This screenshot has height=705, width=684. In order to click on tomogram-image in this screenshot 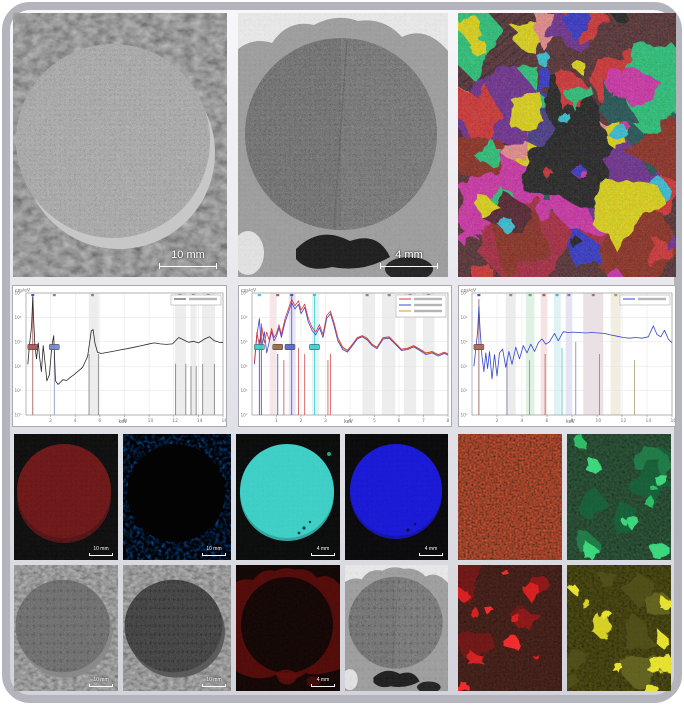, I will do `click(343, 145)`.